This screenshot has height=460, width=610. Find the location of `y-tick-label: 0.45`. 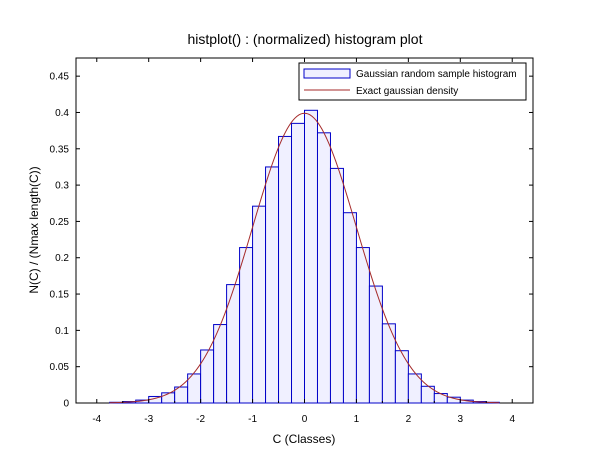

y-tick-label: 0.45 is located at coordinates (60, 77).